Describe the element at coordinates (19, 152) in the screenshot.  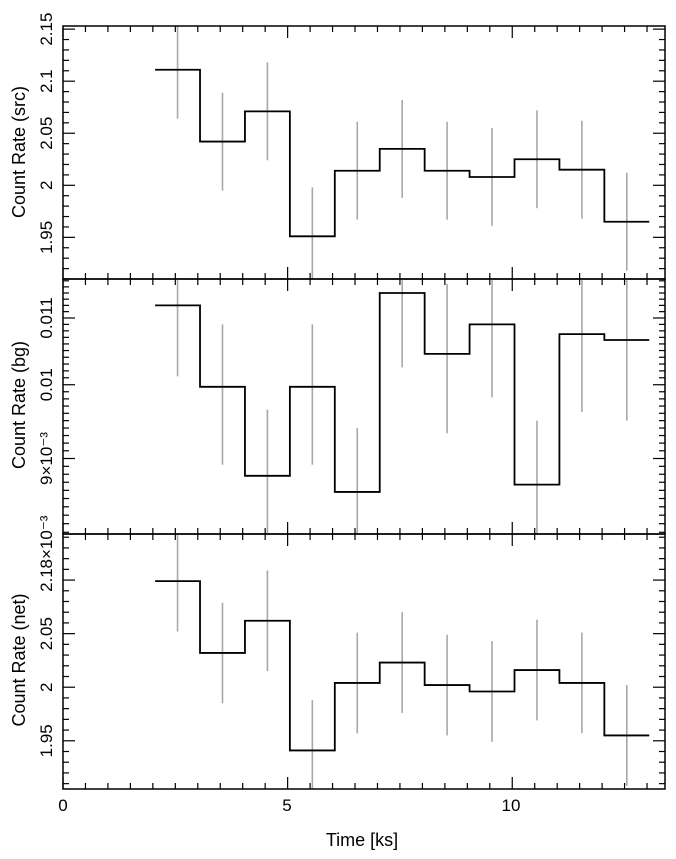
I see `y-axis-label-src: Count Rate (src)` at that location.